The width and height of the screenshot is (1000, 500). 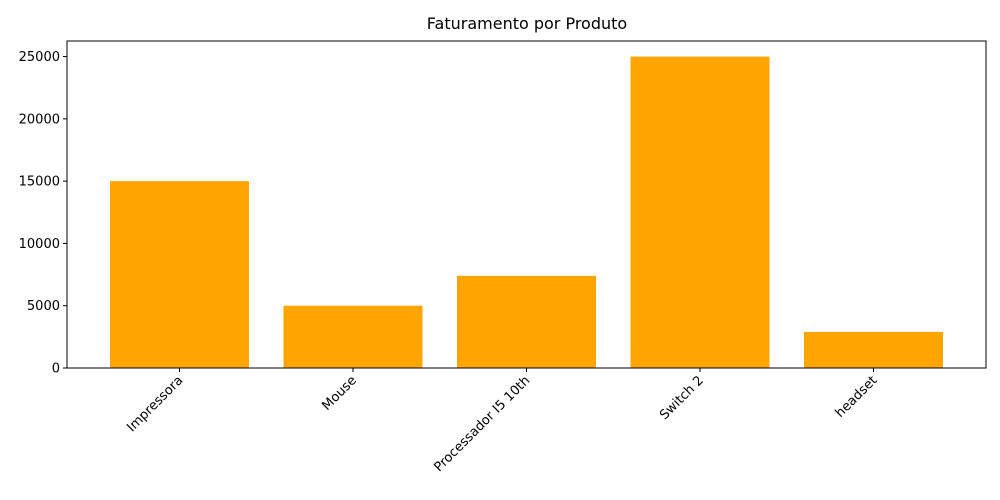 What do you see at coordinates (43, 306) in the screenshot?
I see `y-tick-label: 5000` at bounding box center [43, 306].